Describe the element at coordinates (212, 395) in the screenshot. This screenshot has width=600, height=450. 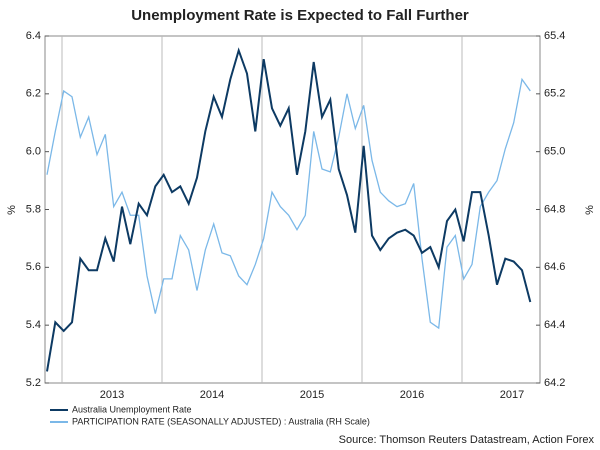
I see `x-tick-label: 2014` at that location.